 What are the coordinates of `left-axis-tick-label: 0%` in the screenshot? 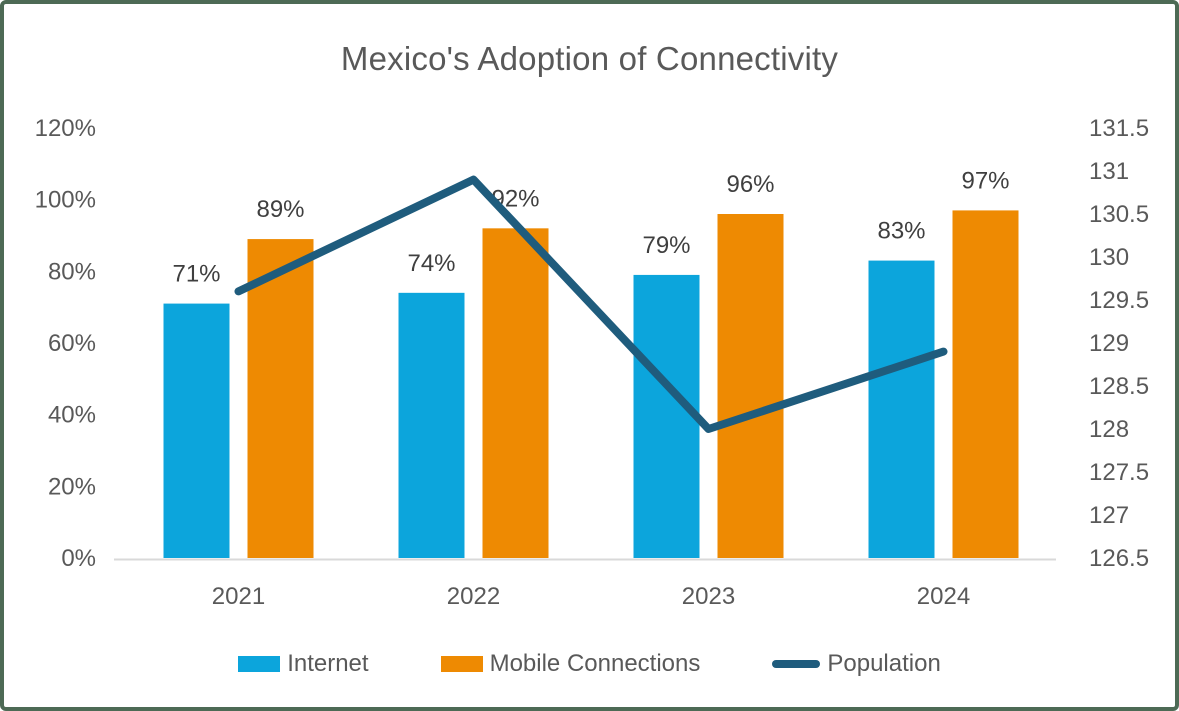 It's located at (78, 558).